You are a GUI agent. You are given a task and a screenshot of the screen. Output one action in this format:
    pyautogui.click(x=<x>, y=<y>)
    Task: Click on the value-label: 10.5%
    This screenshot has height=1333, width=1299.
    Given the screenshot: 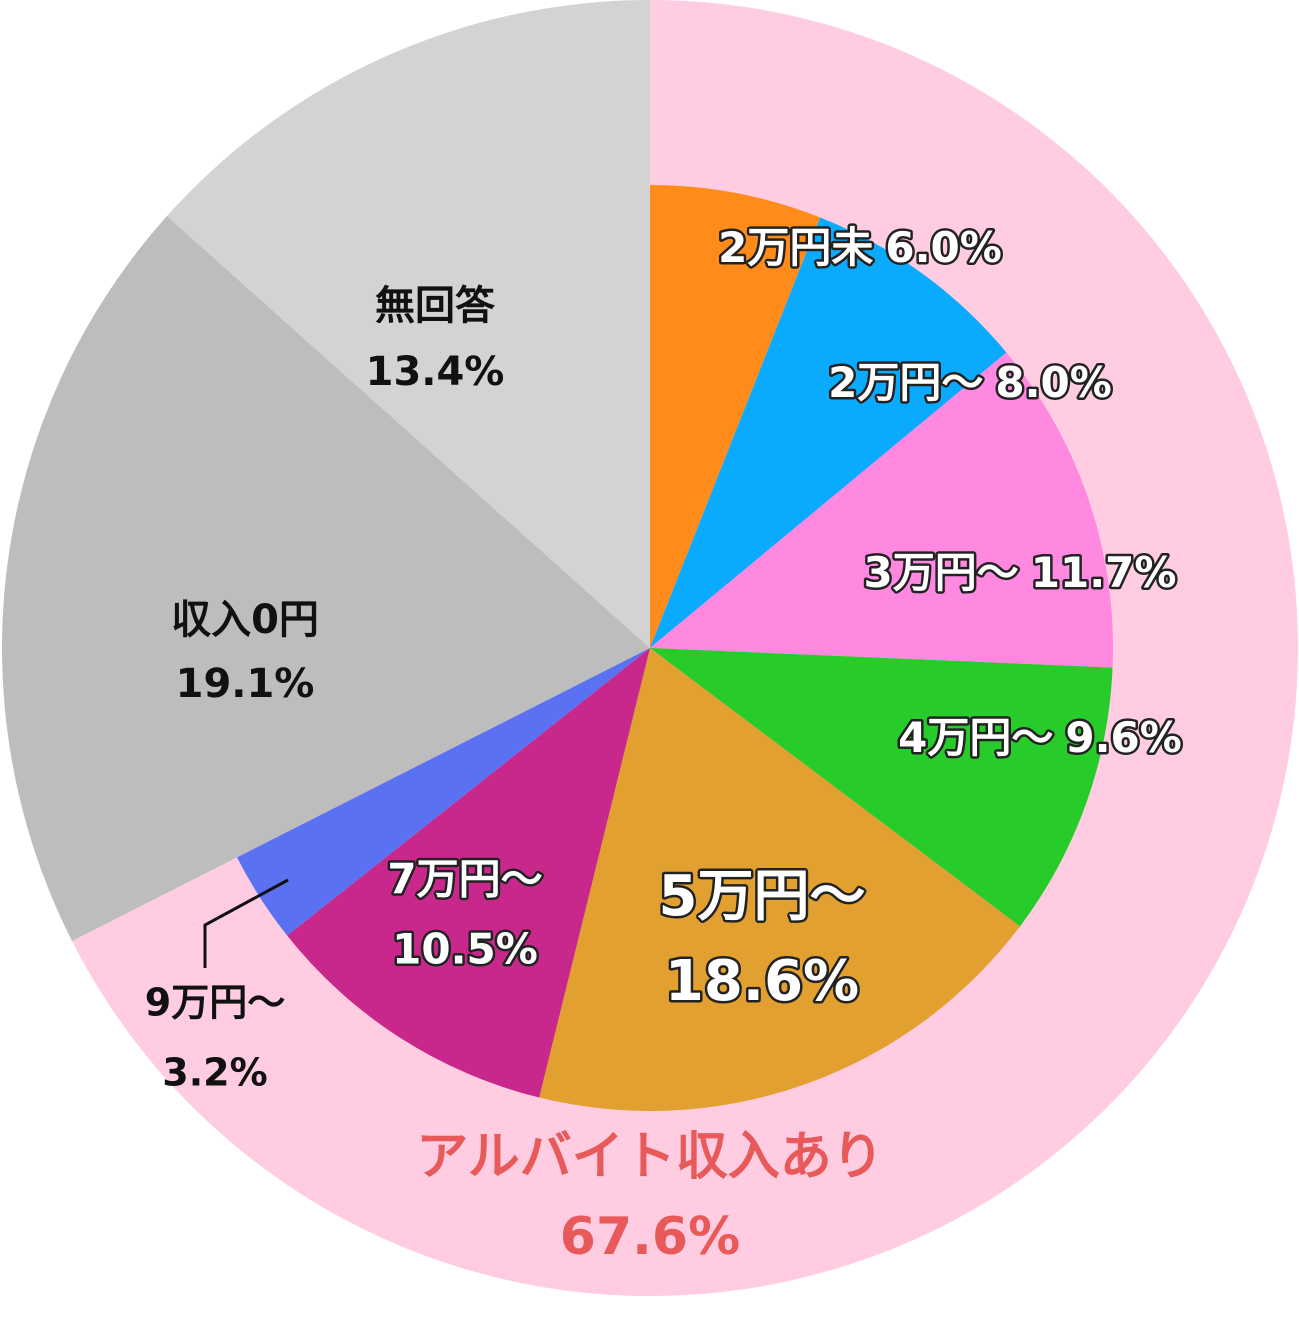 What is the action you would take?
    pyautogui.click(x=465, y=949)
    